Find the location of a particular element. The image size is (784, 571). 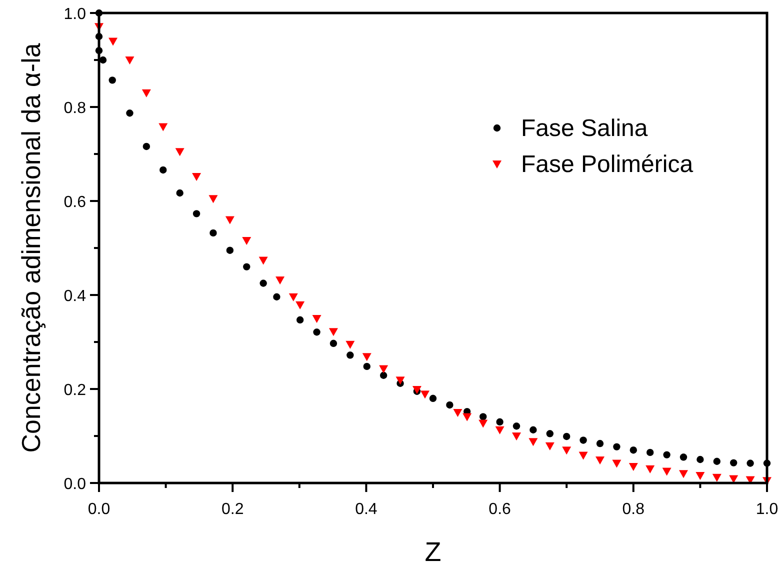

x-tick-label: 0.4 is located at coordinates (366, 509).